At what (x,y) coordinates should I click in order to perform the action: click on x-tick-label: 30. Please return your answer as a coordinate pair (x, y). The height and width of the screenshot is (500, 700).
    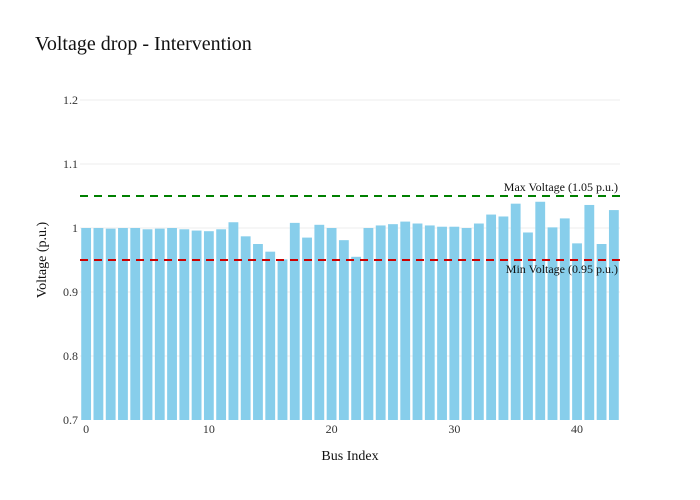
    Looking at the image, I should click on (454, 429).